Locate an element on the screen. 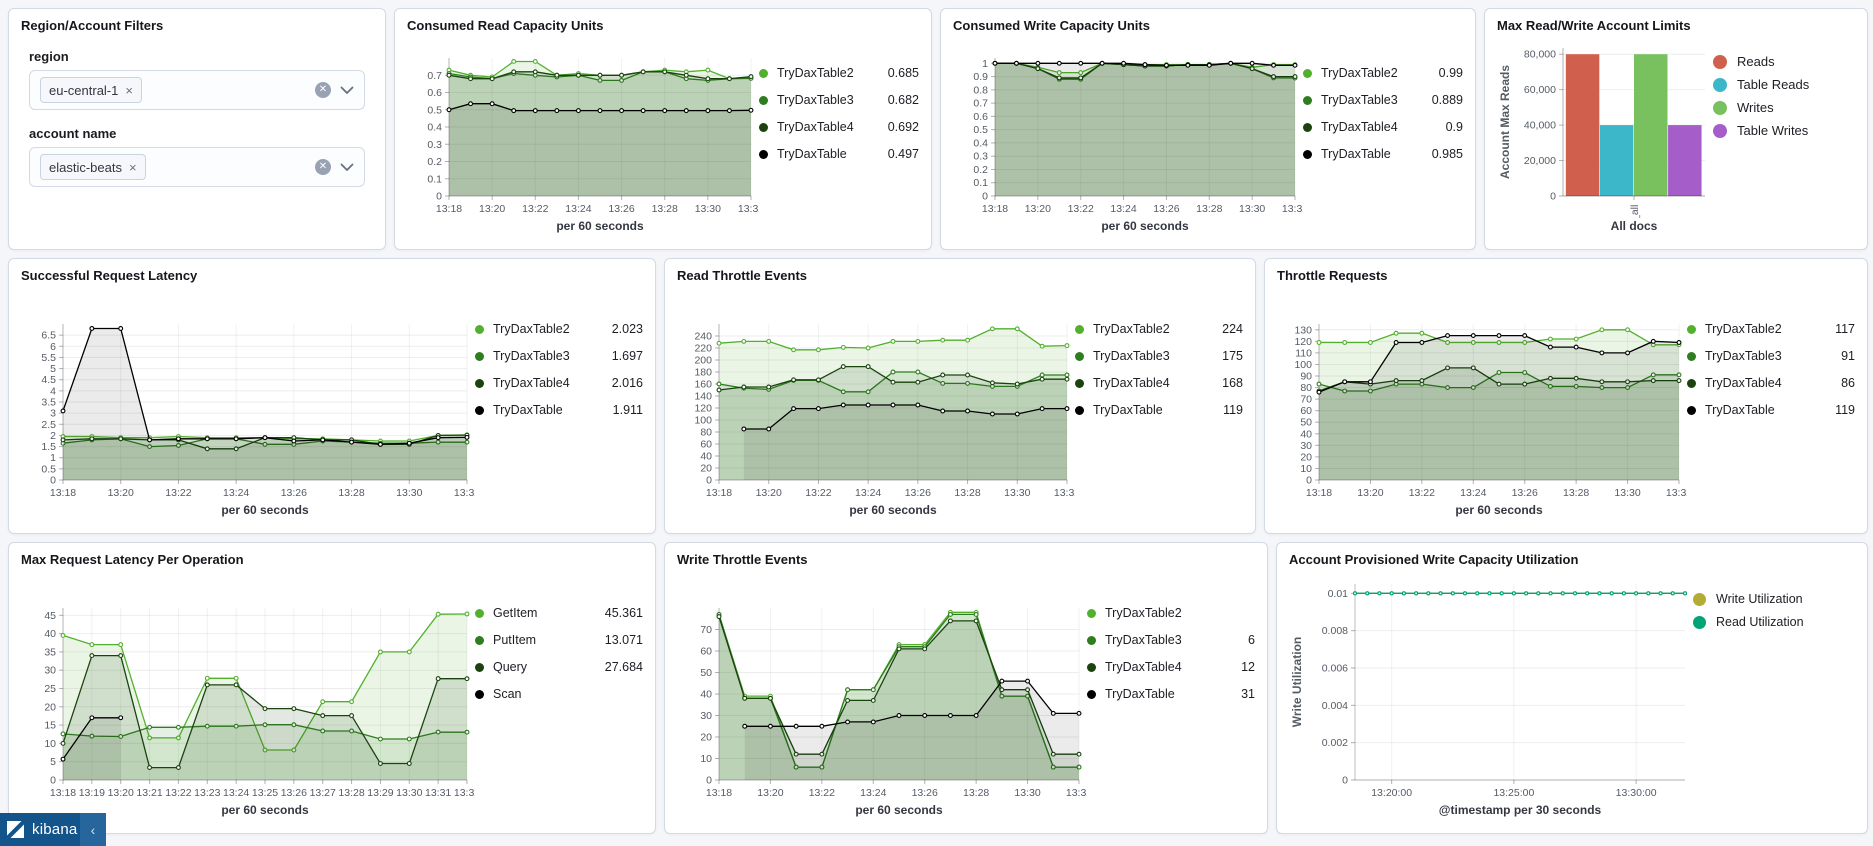 The image size is (1873, 846). legend-item: TryDaxTable4 2.016 is located at coordinates (559, 383).